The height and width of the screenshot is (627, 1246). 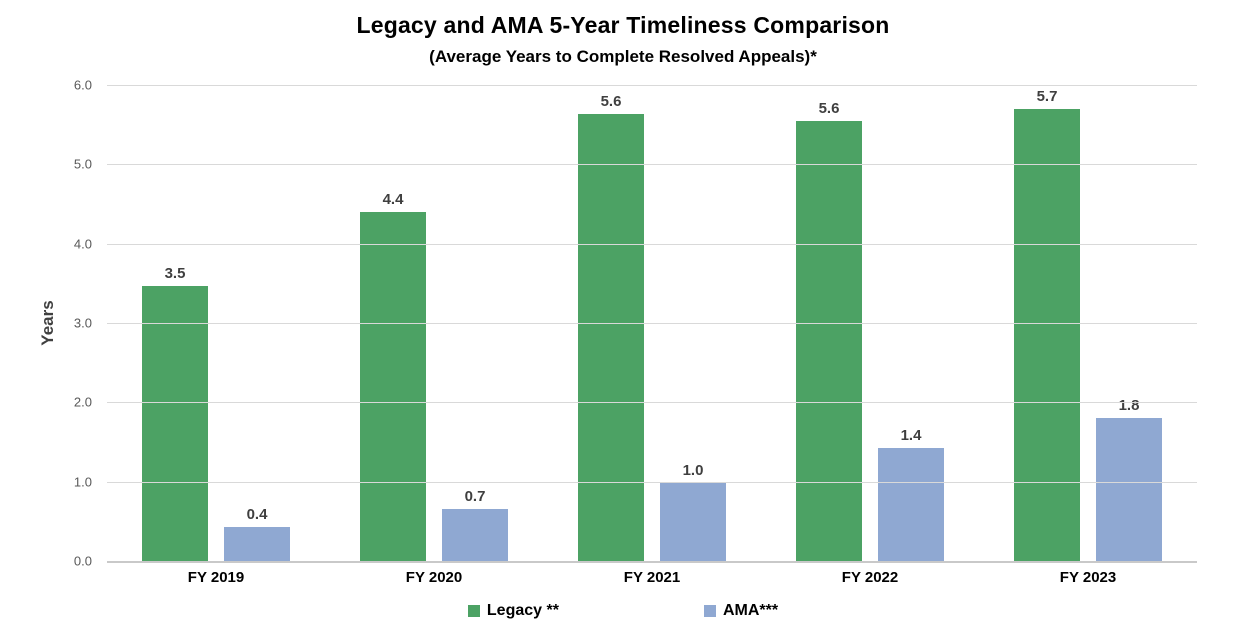 I want to click on legend-item: AMA***, so click(x=741, y=611).